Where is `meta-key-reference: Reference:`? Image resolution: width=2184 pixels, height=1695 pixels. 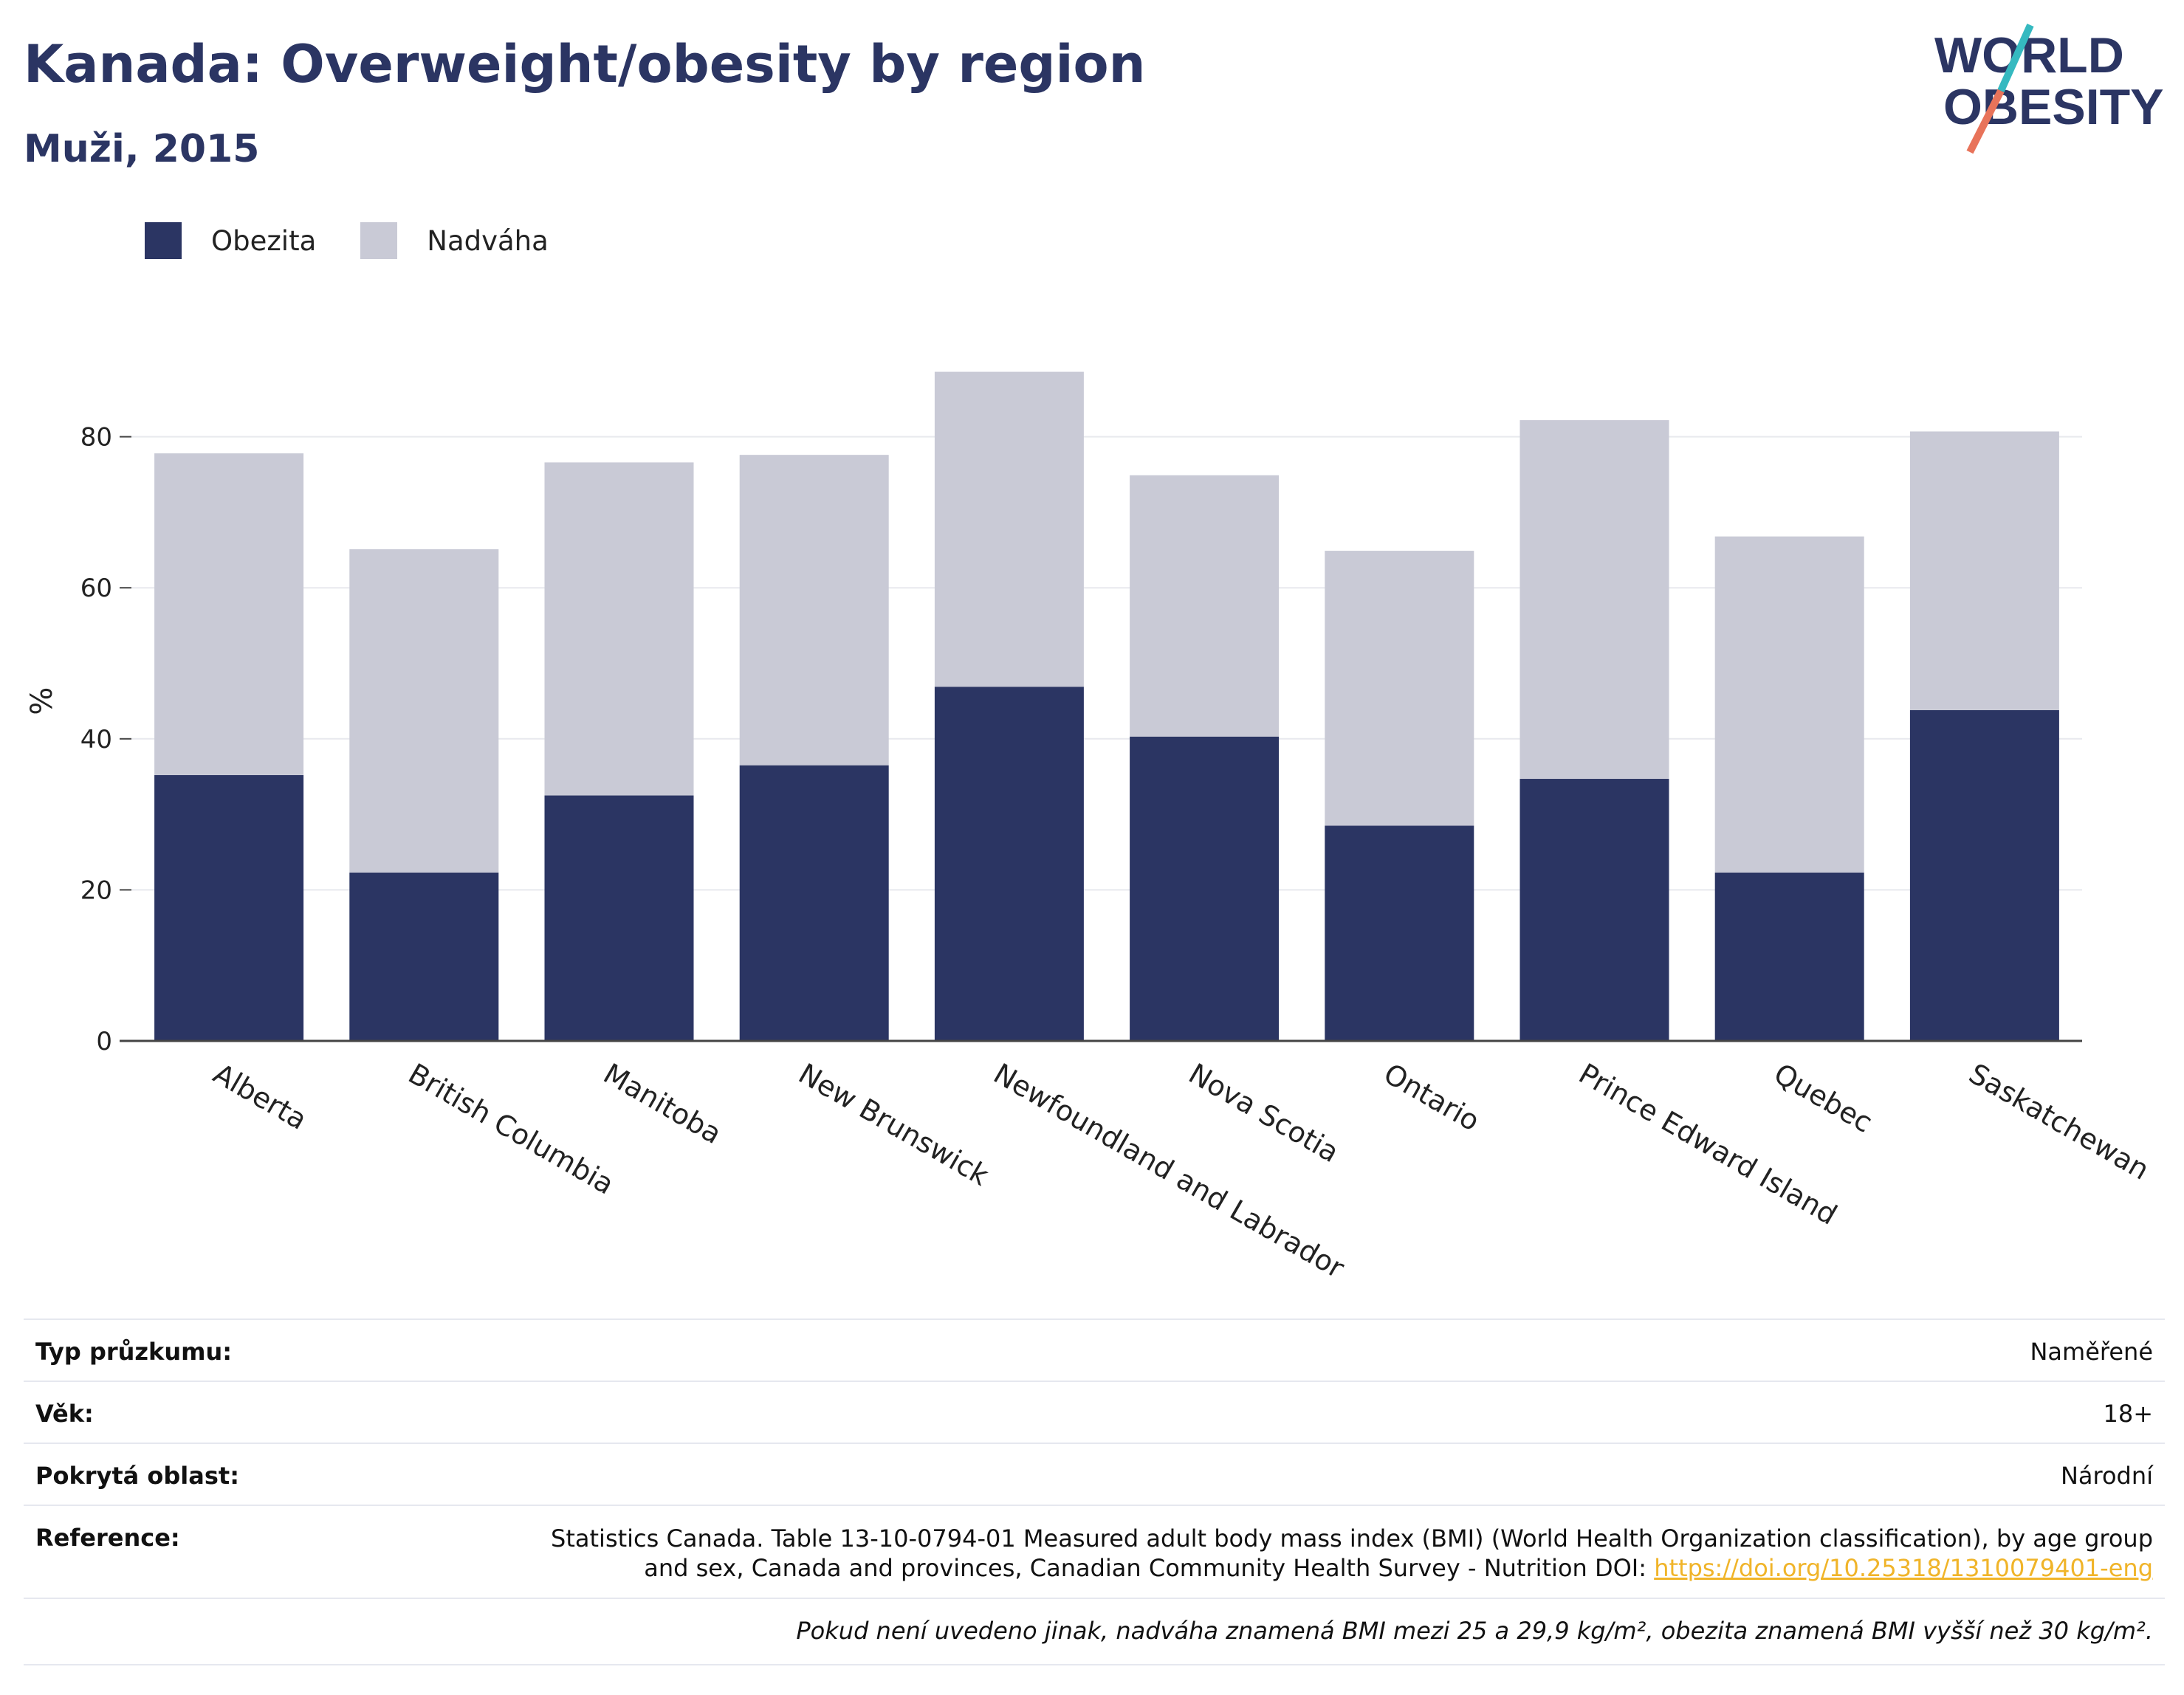 meta-key-reference: Reference: is located at coordinates (108, 1538).